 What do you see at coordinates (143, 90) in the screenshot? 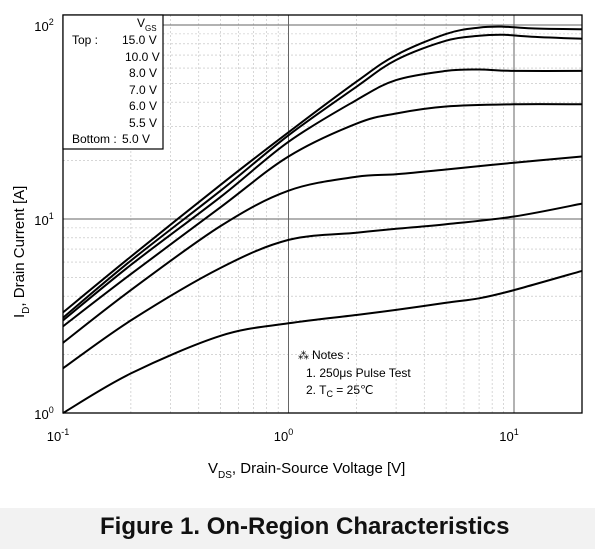
I see `legend-entry-3: 7.0 V` at bounding box center [143, 90].